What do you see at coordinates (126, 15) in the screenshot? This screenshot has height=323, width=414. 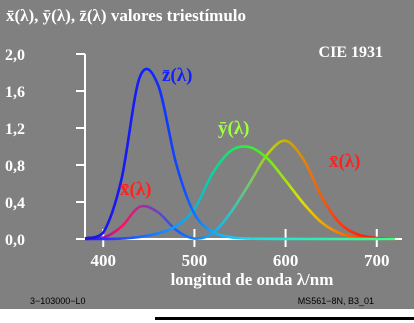 I see `chart-title: x̄(λ), ȳ(λ), z̄(λ) valores triestímulo` at bounding box center [126, 15].